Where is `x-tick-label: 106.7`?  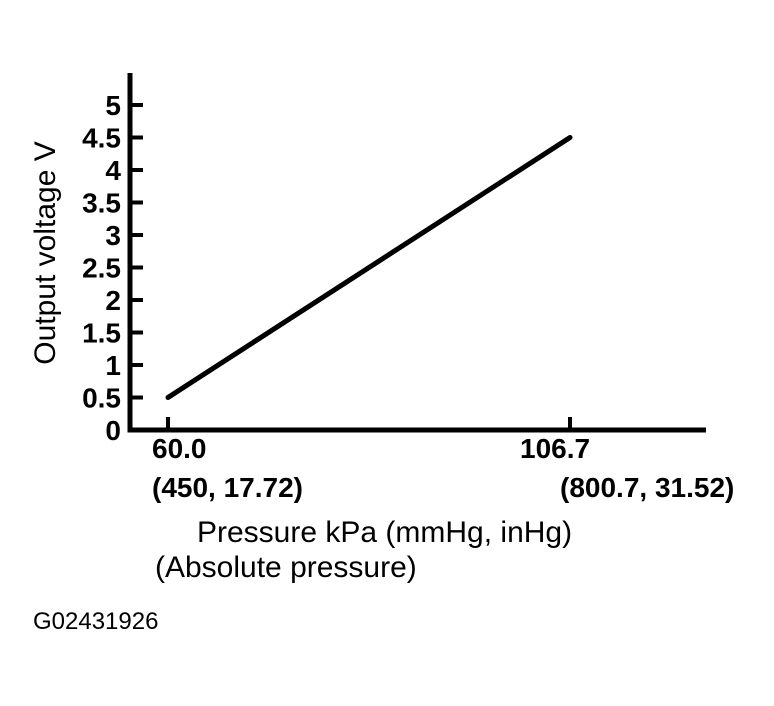
x-tick-label: 106.7 is located at coordinates (555, 448).